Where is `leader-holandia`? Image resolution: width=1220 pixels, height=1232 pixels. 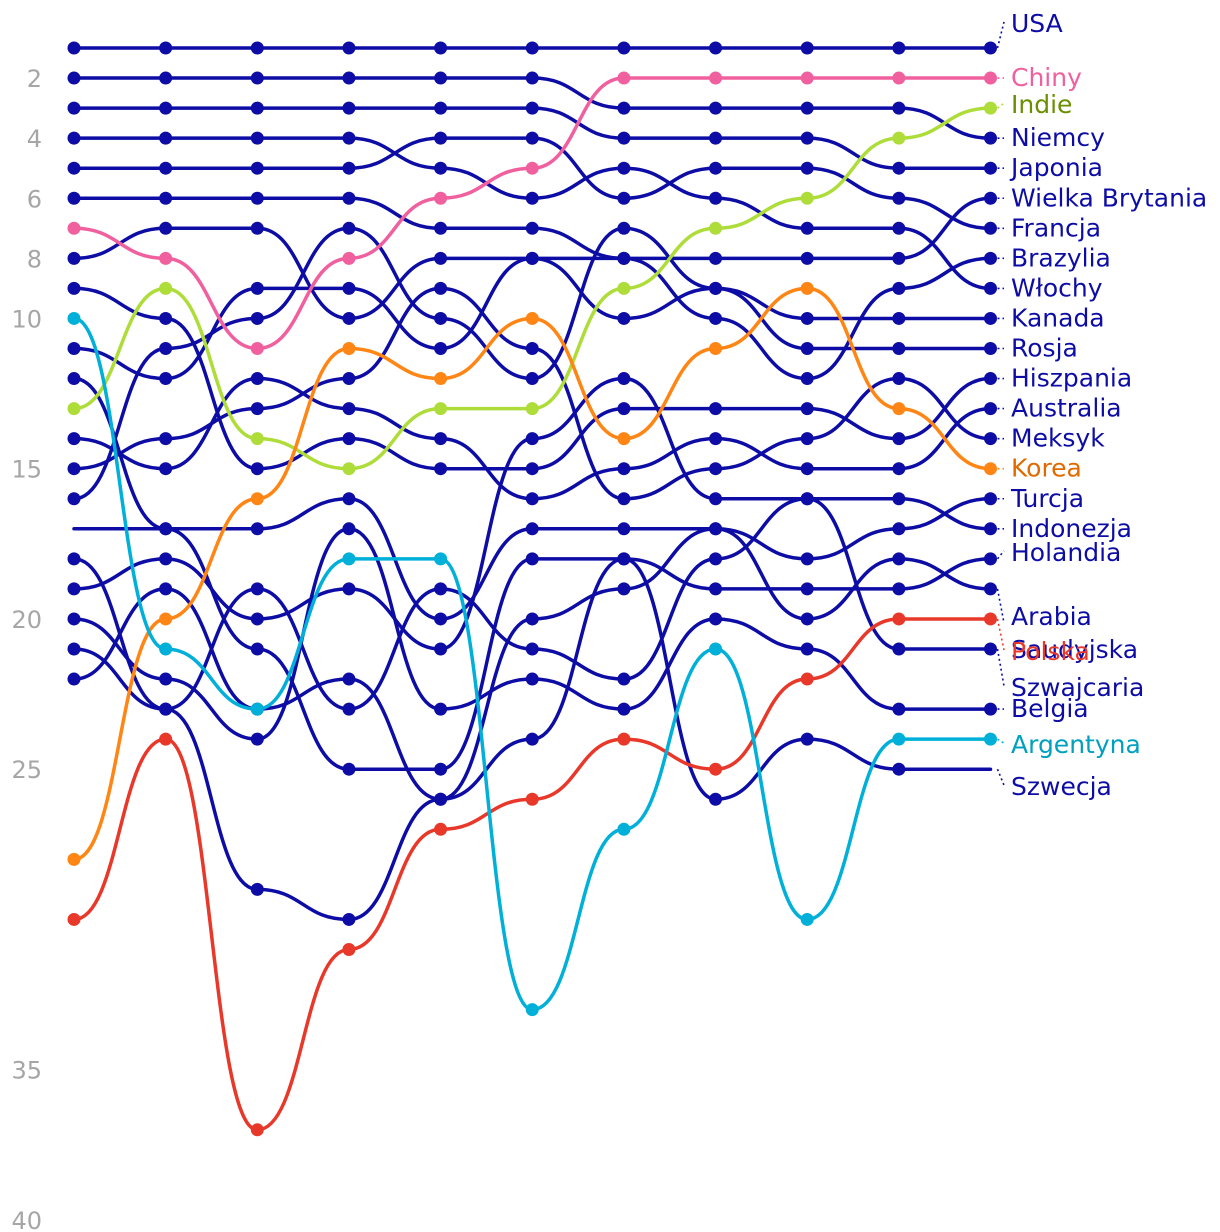 leader-holandia is located at coordinates (1000, 555).